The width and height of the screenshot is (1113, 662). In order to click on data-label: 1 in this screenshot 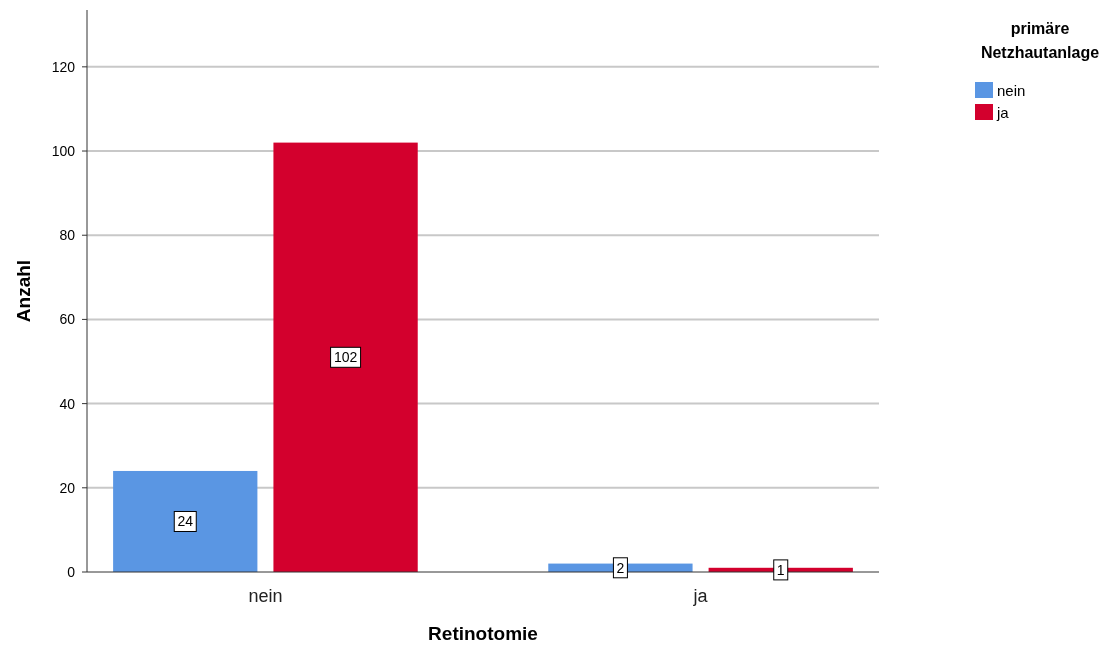, I will do `click(780, 569)`.